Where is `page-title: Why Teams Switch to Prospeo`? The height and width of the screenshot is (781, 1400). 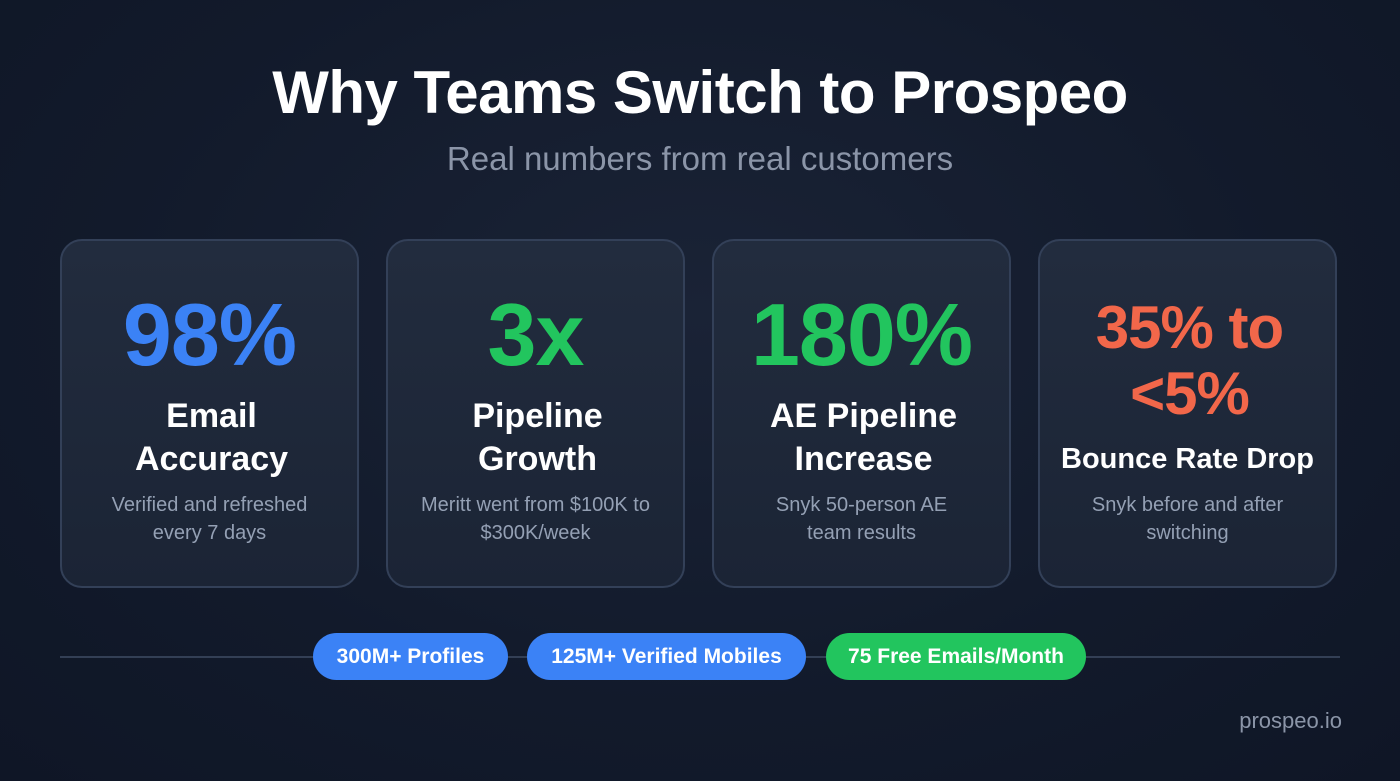
page-title: Why Teams Switch to Prospeo is located at coordinates (700, 92).